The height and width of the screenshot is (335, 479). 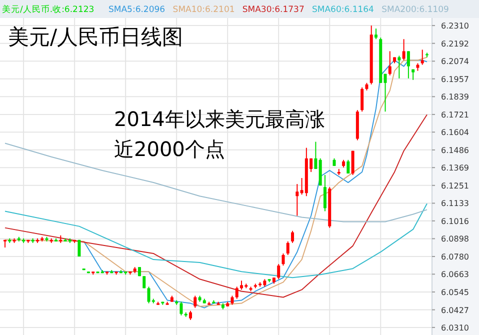 I want to click on y-tick-label: 6.0427, so click(x=455, y=310).